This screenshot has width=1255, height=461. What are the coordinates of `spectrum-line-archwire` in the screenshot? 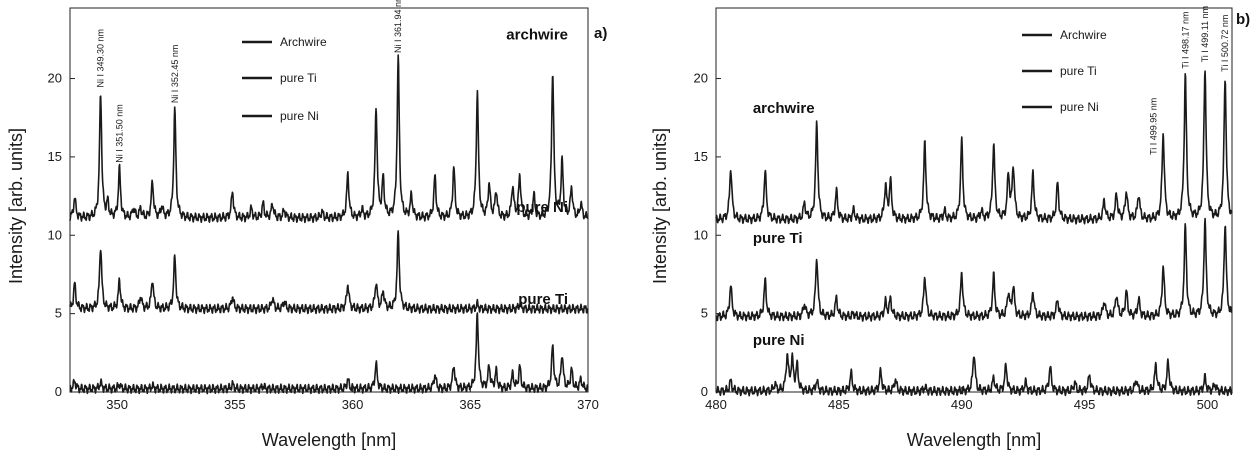 It's located at (974, 147).